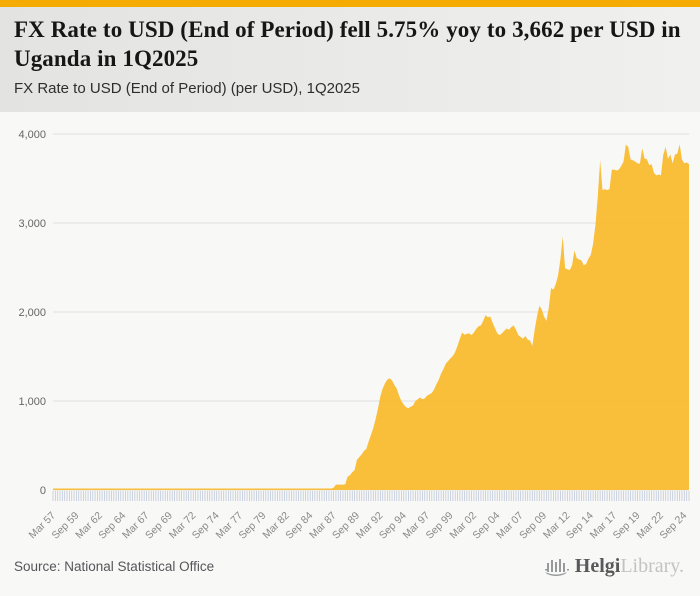 The height and width of the screenshot is (596, 700). I want to click on y-axis-tick-label: 3,000, so click(32, 224).